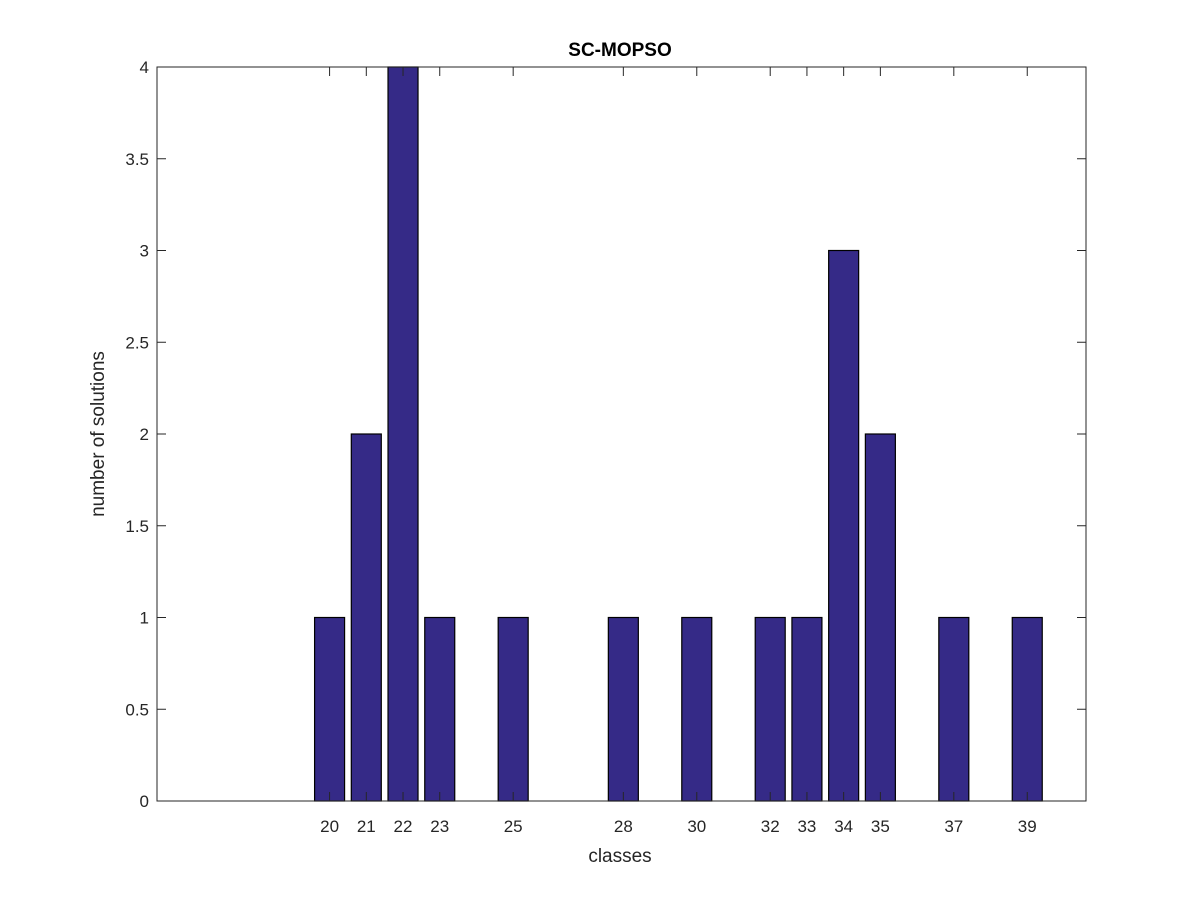 The width and height of the screenshot is (1200, 905). Describe the element at coordinates (843, 826) in the screenshot. I see `x-tick-label: 34` at that location.